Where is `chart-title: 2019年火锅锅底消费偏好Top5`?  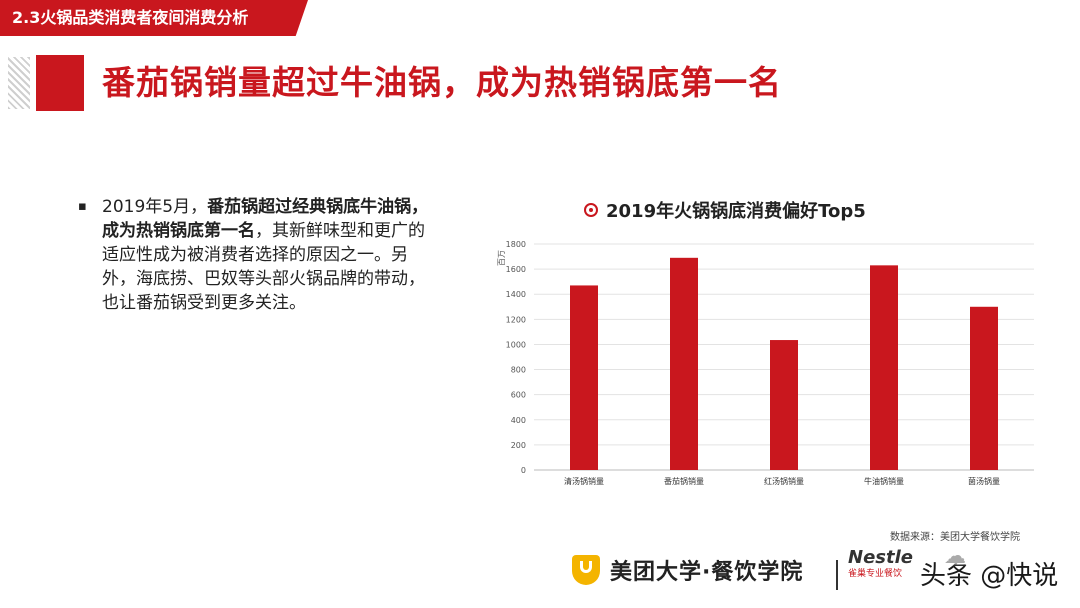 chart-title: 2019年火锅锅底消费偏好Top5 is located at coordinates (725, 210).